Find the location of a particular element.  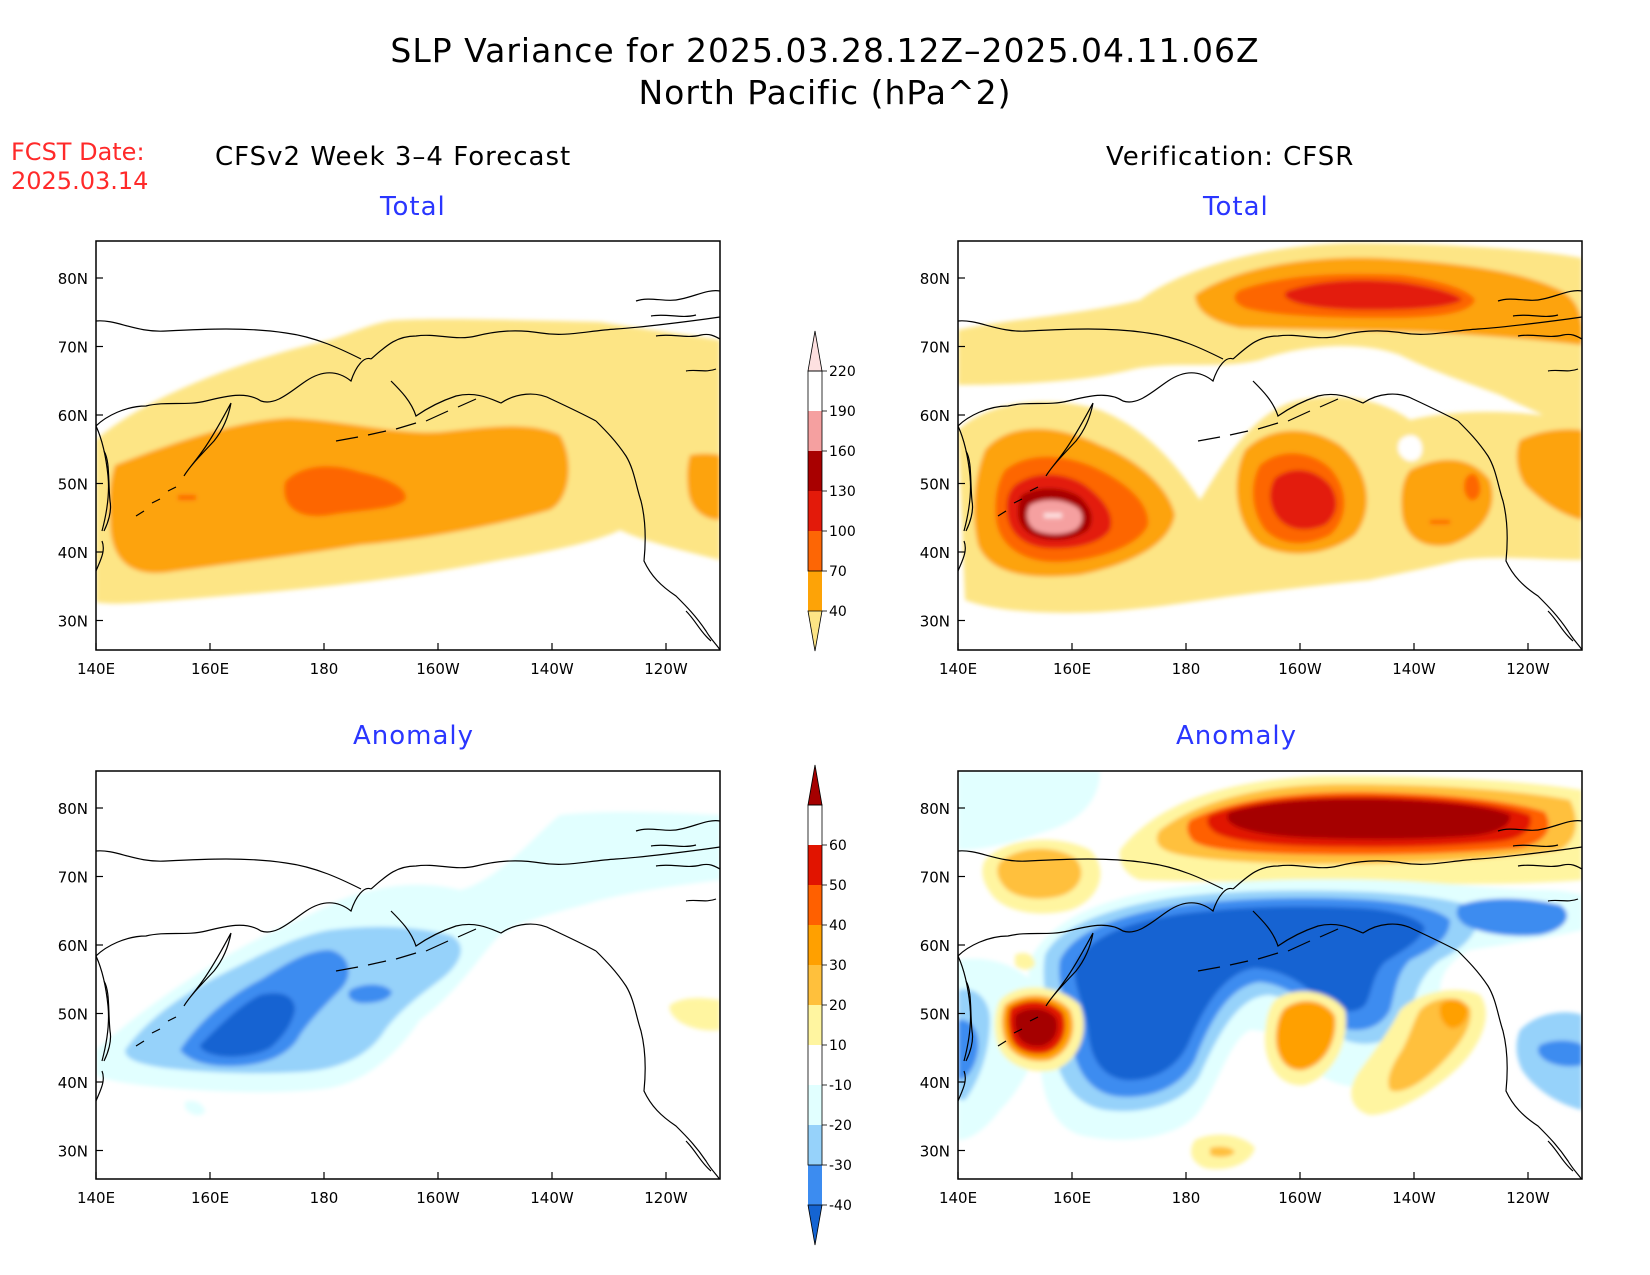

verification-total-lat-label: 70N is located at coordinates (935, 348).